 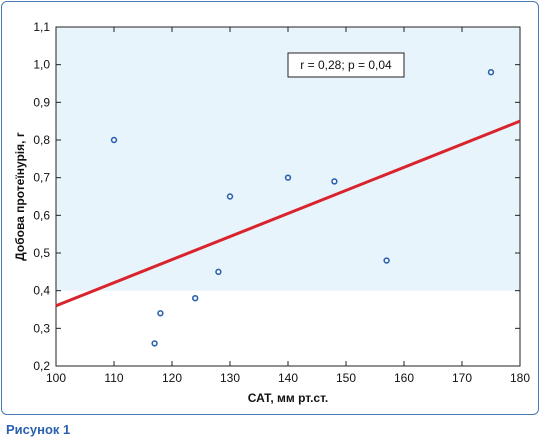 I want to click on y-tick-label: 1,0, so click(x=41, y=65).